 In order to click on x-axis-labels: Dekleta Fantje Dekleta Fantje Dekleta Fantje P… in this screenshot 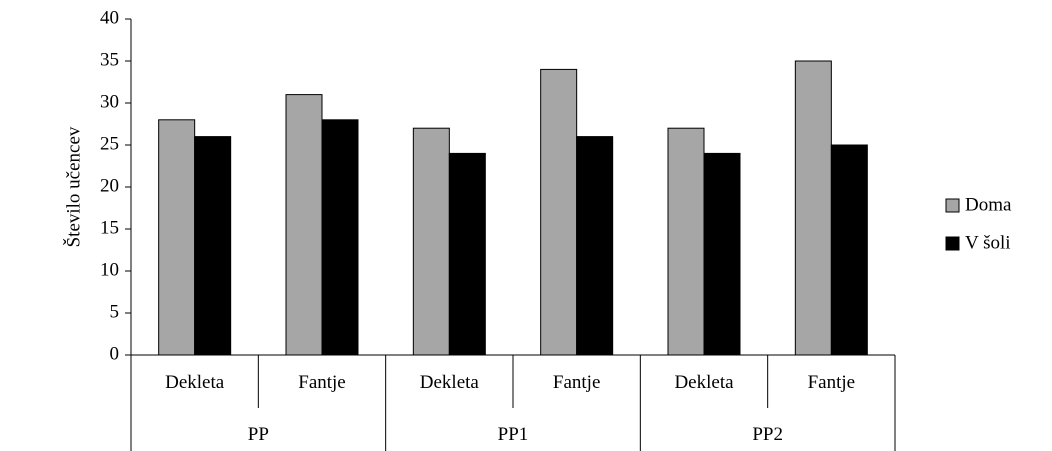, I will do `click(510, 408)`.